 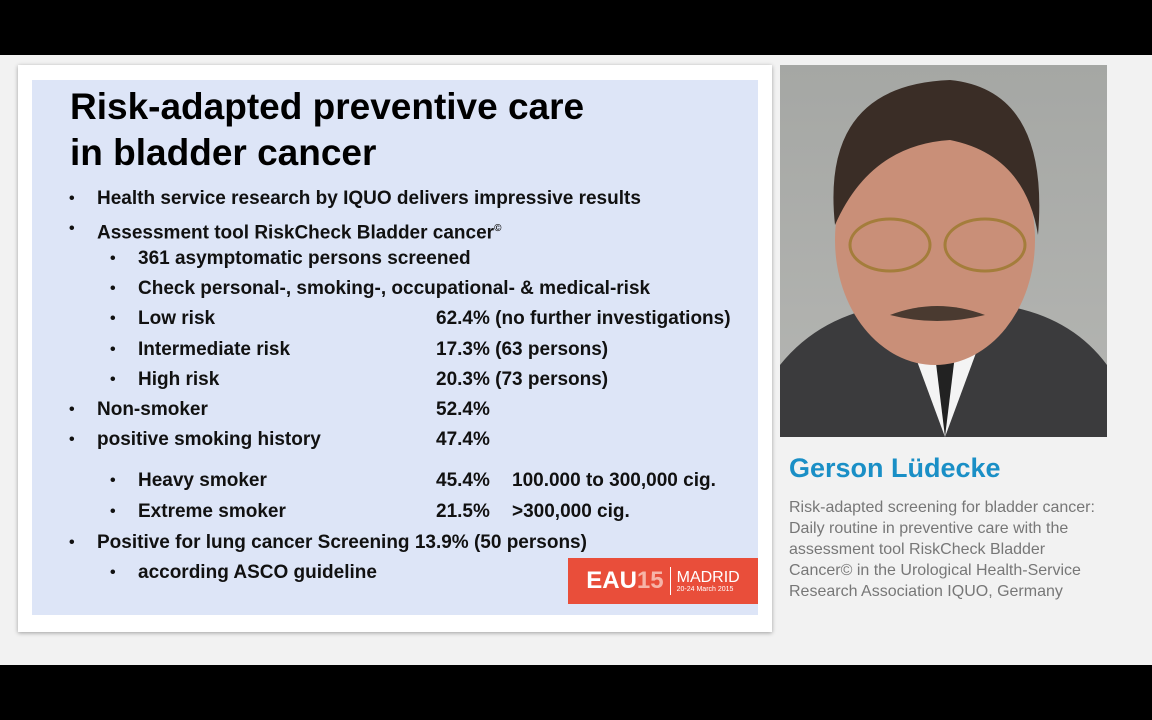 I want to click on bullet-text: positive smoking history, so click(x=209, y=439).